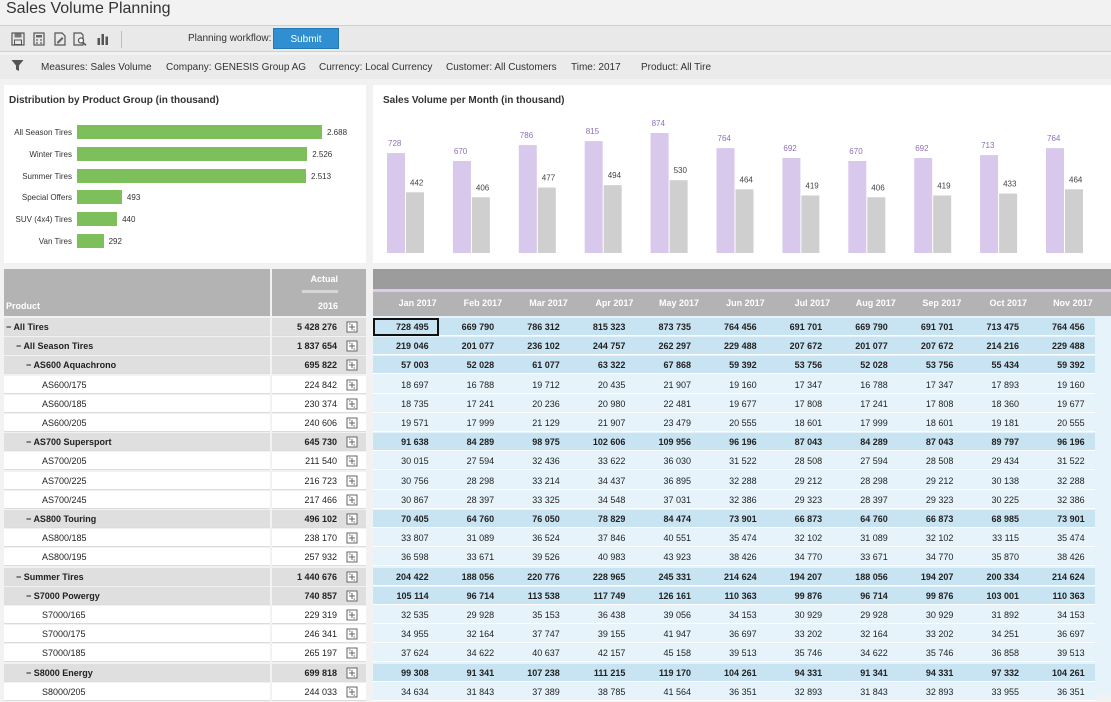 The height and width of the screenshot is (702, 1111). I want to click on filter-company: Company: GENESIS Group AG, so click(236, 67).